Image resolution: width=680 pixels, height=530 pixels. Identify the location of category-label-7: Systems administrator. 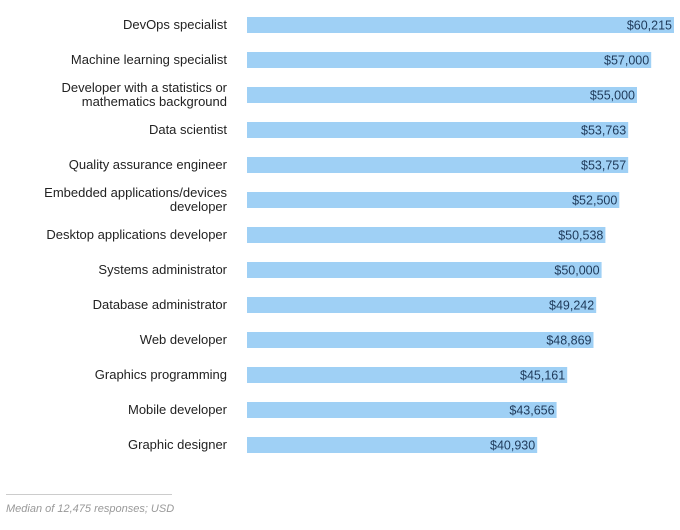
(162, 269).